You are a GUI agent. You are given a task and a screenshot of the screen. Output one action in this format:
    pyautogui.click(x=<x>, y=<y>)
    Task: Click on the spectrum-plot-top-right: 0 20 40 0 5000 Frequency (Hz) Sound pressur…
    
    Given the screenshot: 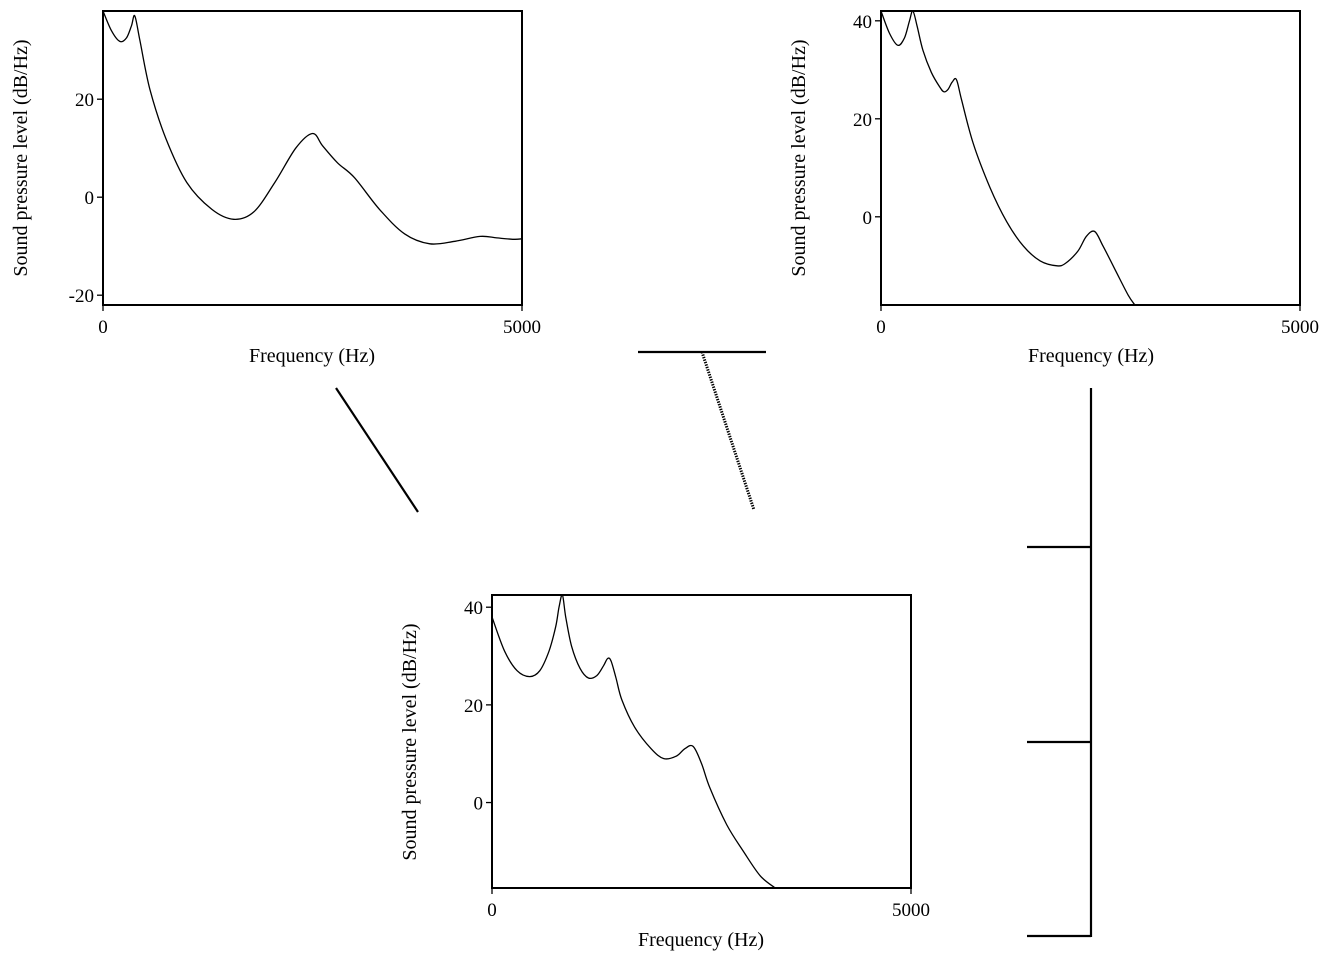 What is the action you would take?
    pyautogui.click(x=1053, y=188)
    